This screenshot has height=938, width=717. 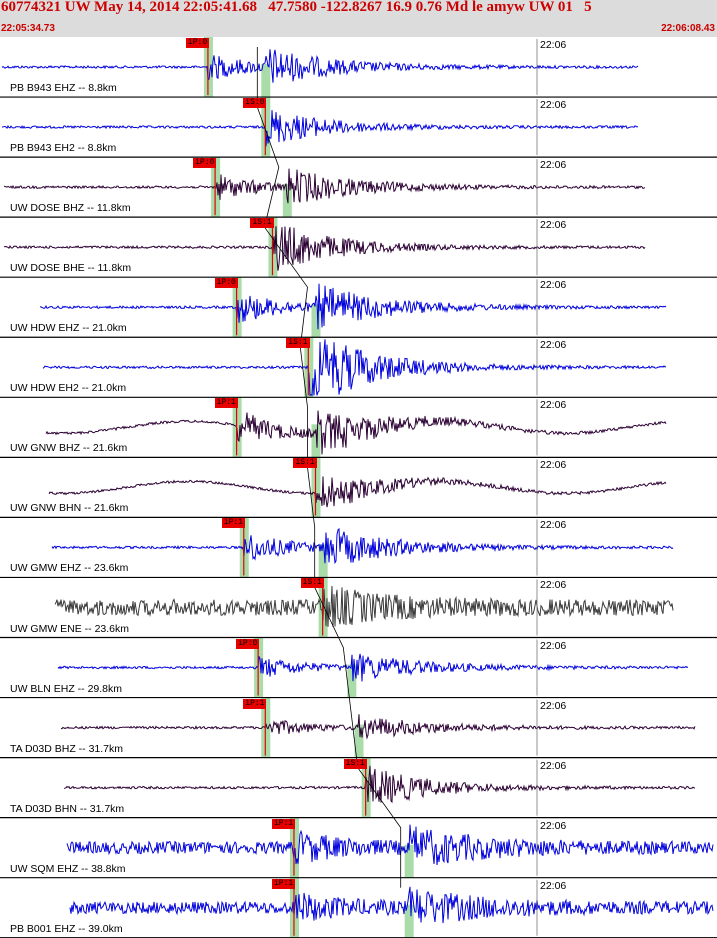 I want to click on trace-label: TA D03D BHZ -- 31.7km, so click(x=66, y=748).